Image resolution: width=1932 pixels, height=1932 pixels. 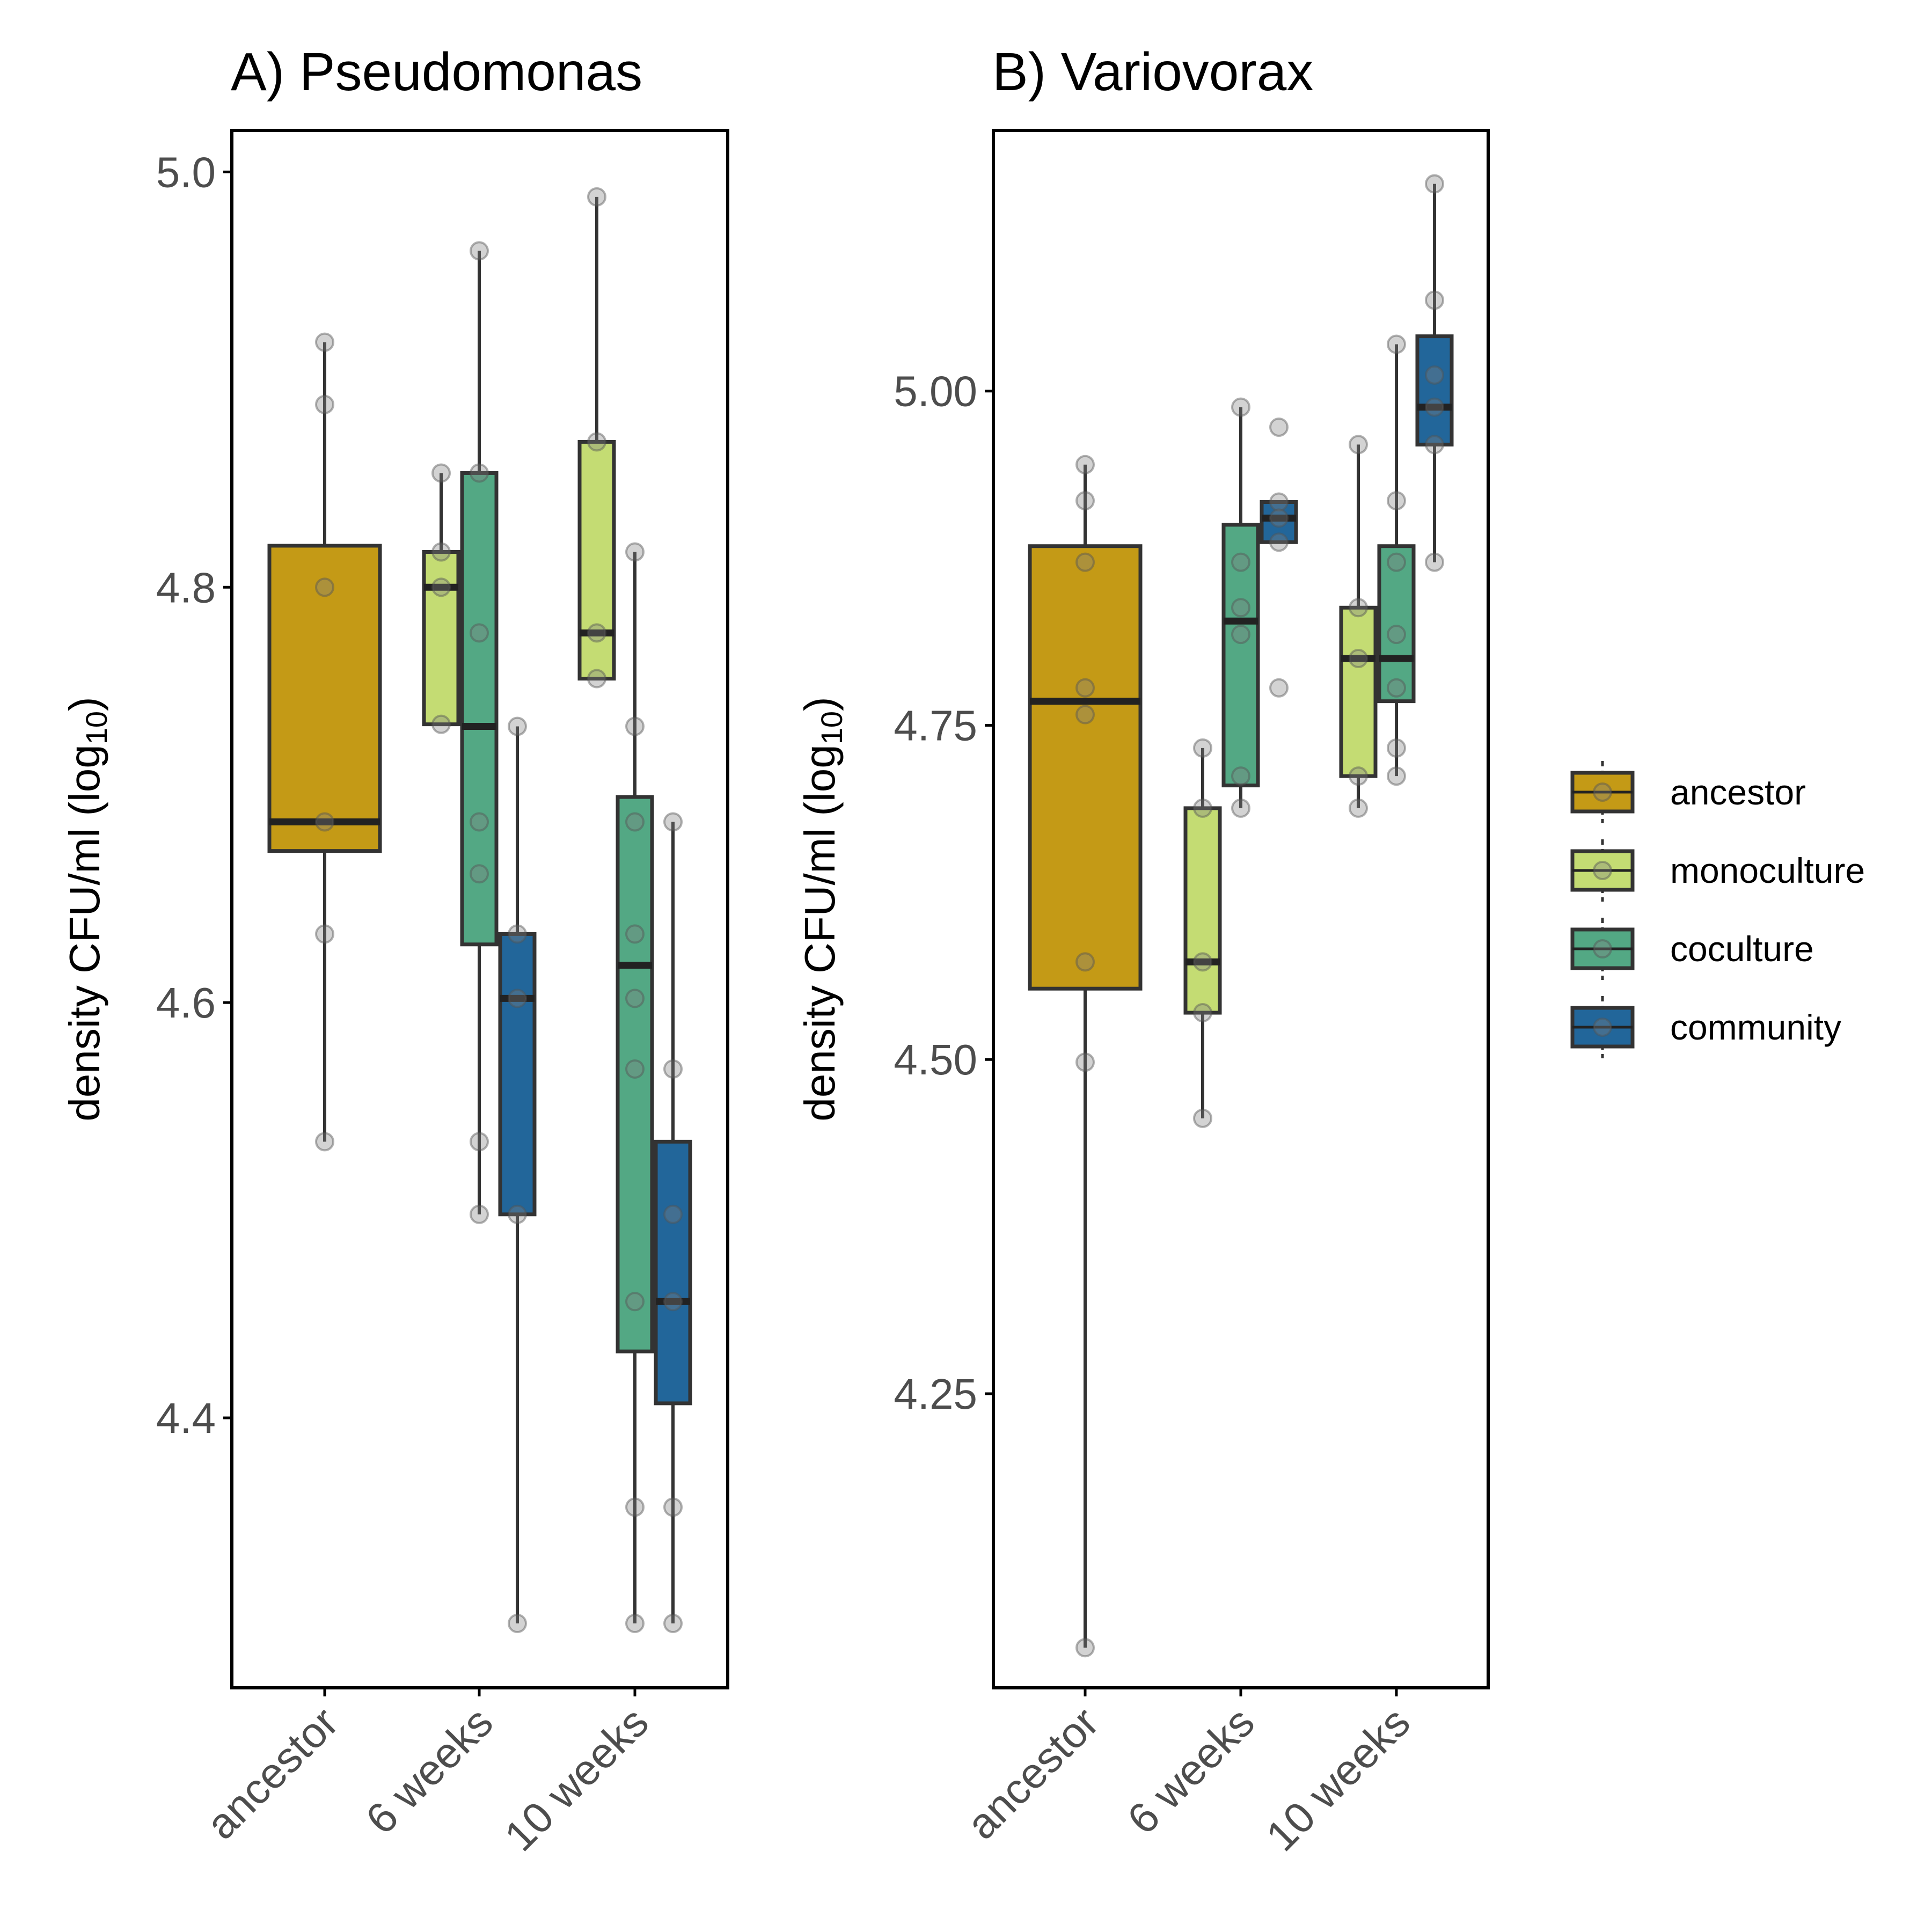 I want to click on y-axis-title-subscript: 10, so click(x=831, y=727).